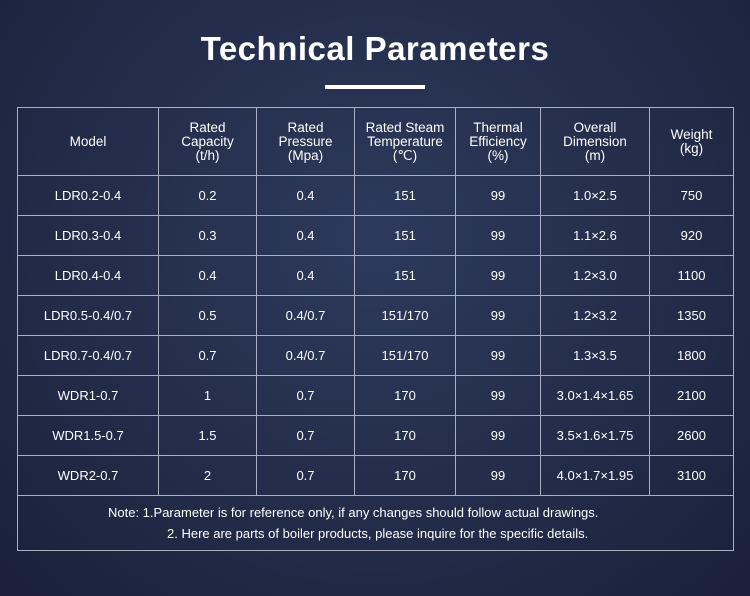 This screenshot has width=750, height=596. Describe the element at coordinates (207, 395) in the screenshot. I see `table-cell: 1` at that location.